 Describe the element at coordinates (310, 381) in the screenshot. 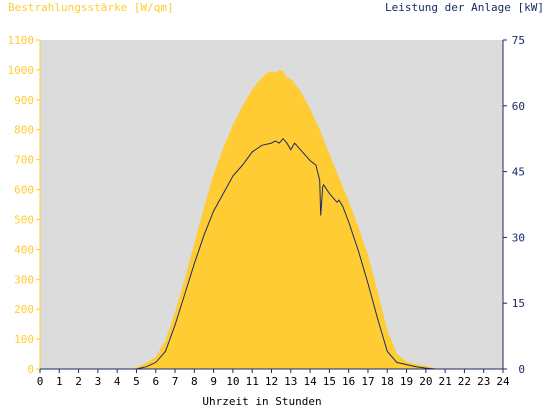

I see `x-tick-label: 14` at that location.